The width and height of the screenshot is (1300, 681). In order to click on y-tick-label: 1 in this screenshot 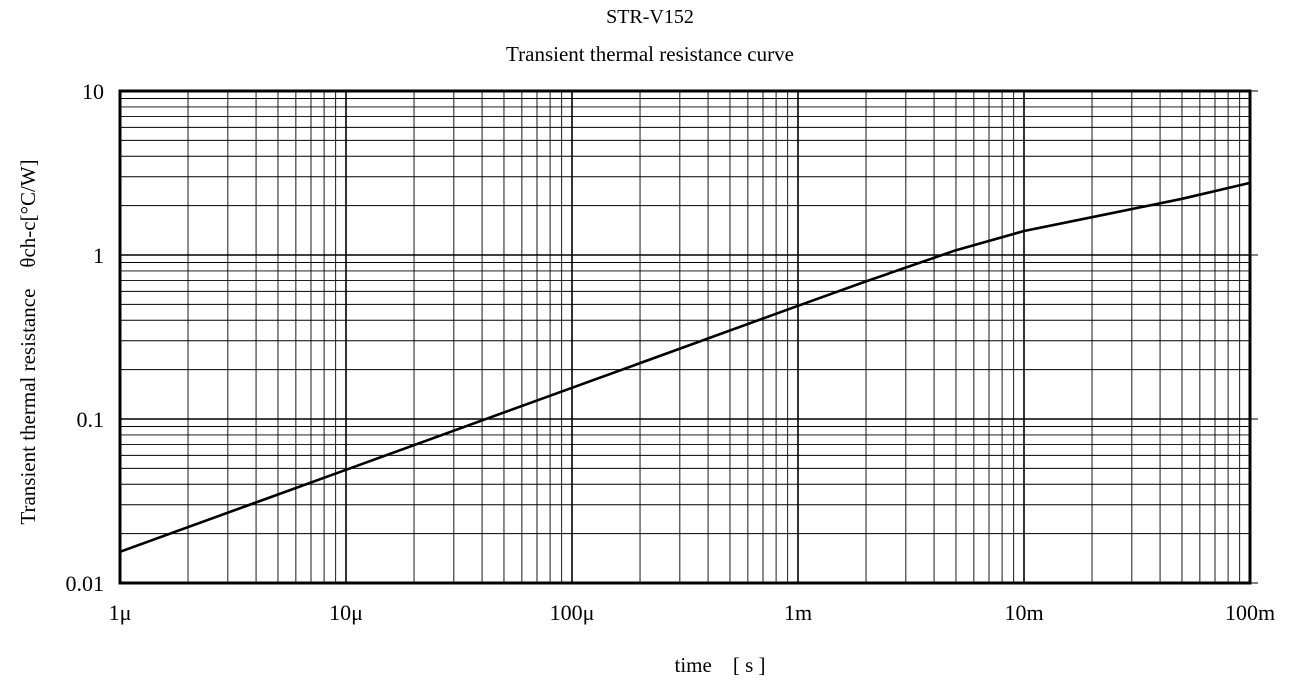, I will do `click(98, 255)`.